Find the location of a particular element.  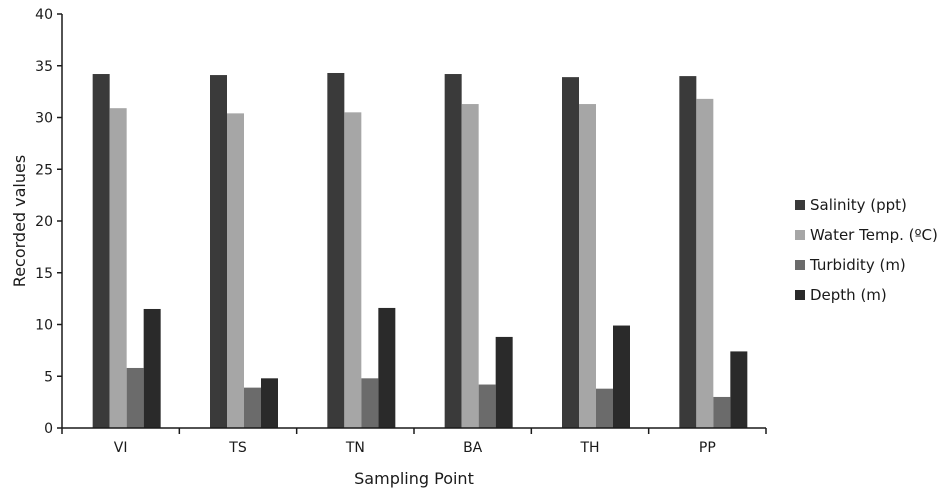

x-tick-label: BA is located at coordinates (473, 448).